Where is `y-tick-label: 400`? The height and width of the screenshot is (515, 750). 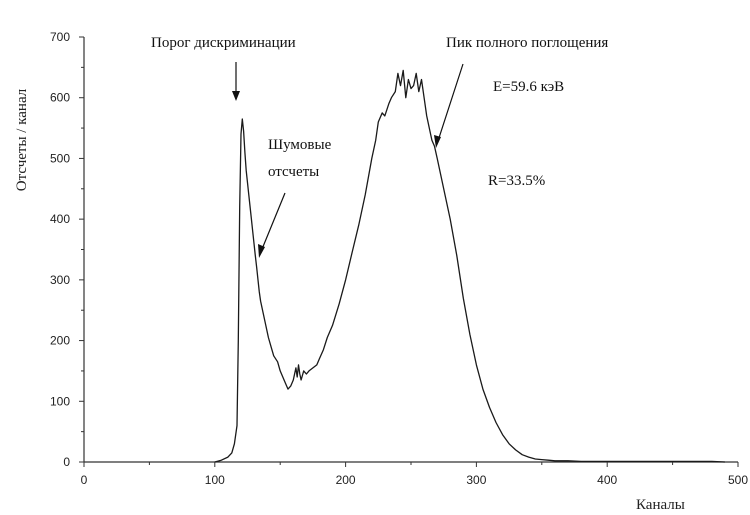
y-tick-label: 400 is located at coordinates (60, 219).